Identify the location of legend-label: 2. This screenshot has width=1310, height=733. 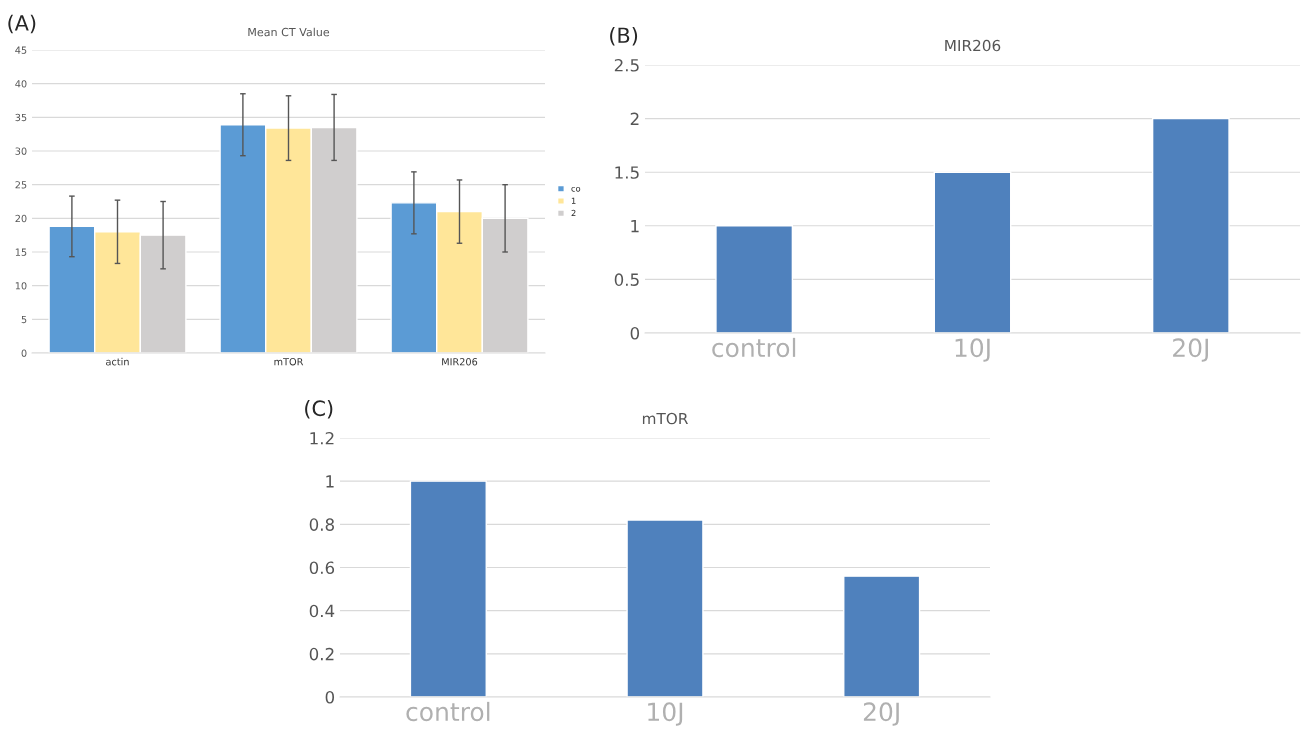
(573, 213).